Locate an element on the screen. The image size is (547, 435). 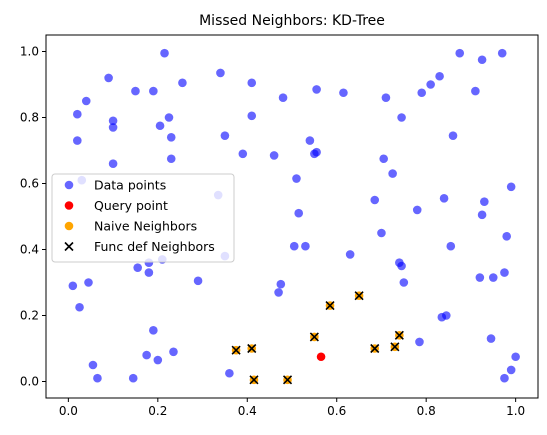
legend-item: Naive Neighbors is located at coordinates (130, 226).